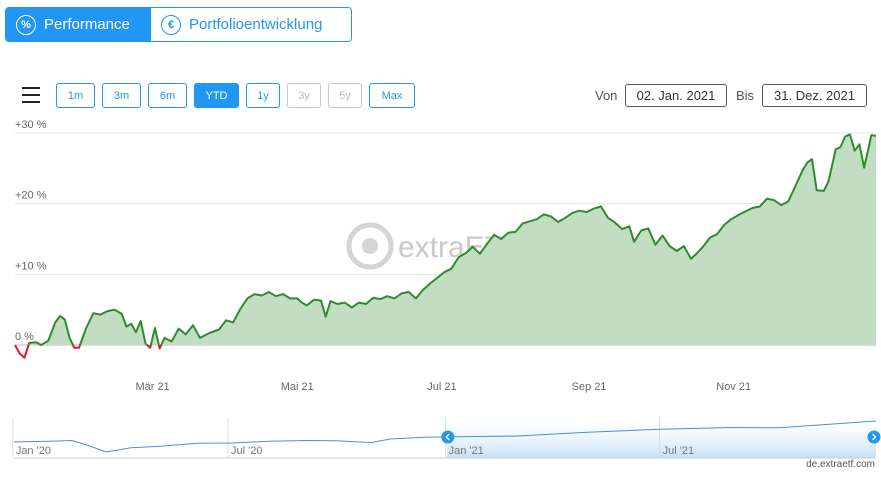  I want to click on to-label: Bis, so click(745, 95).